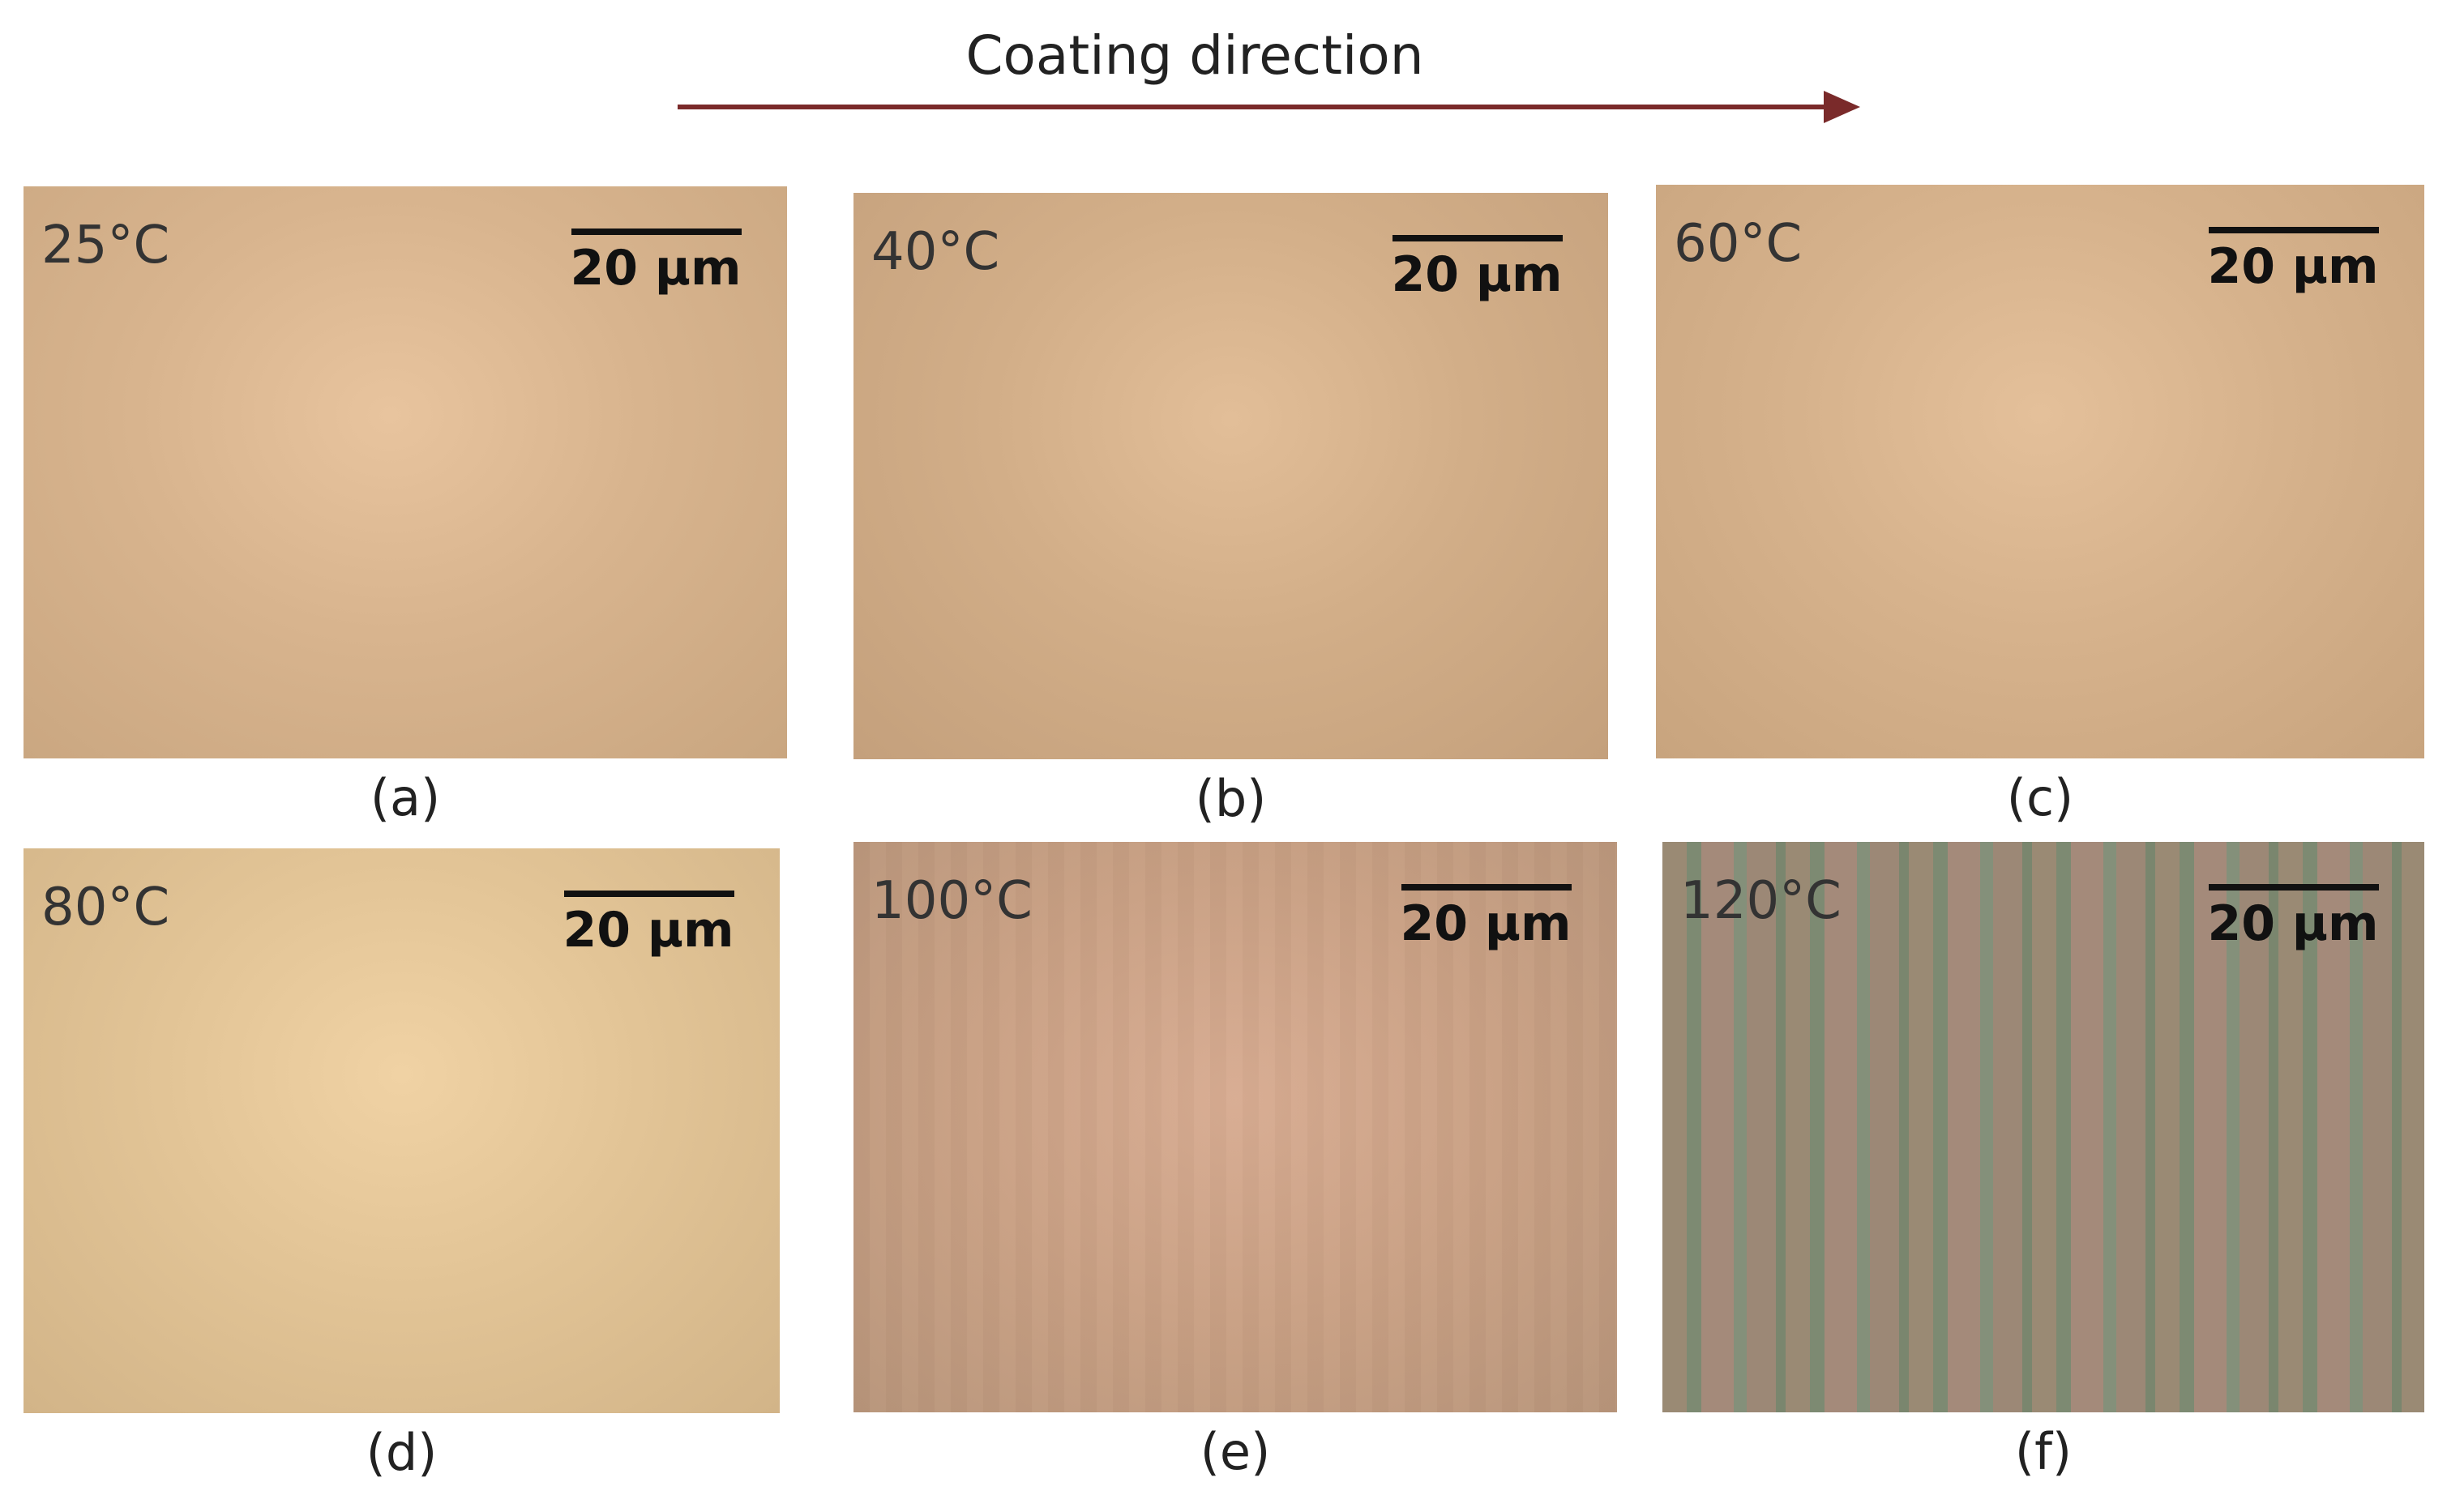  What do you see at coordinates (935, 252) in the screenshot?
I see `temperature-label: 40°C` at bounding box center [935, 252].